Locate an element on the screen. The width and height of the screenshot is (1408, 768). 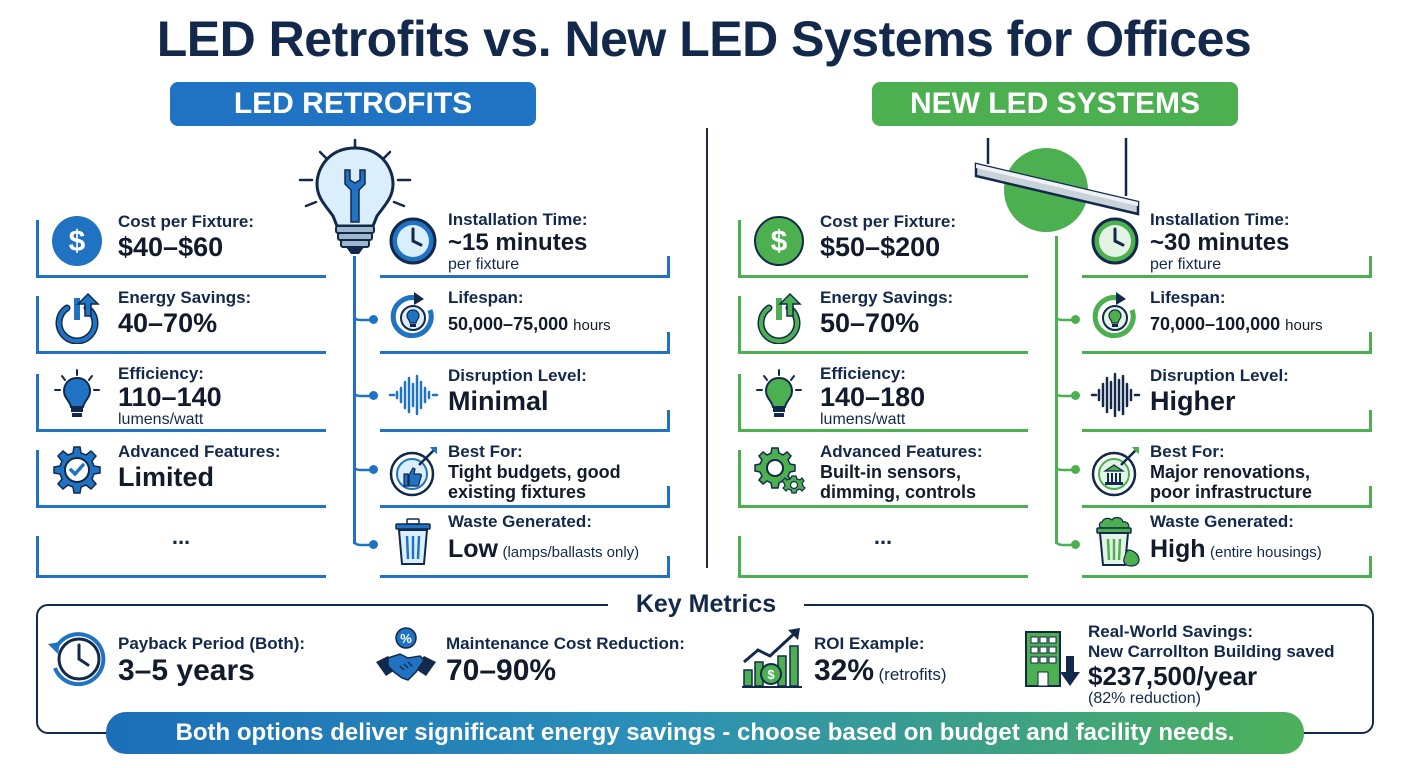
center-divider is located at coordinates (707, 348).